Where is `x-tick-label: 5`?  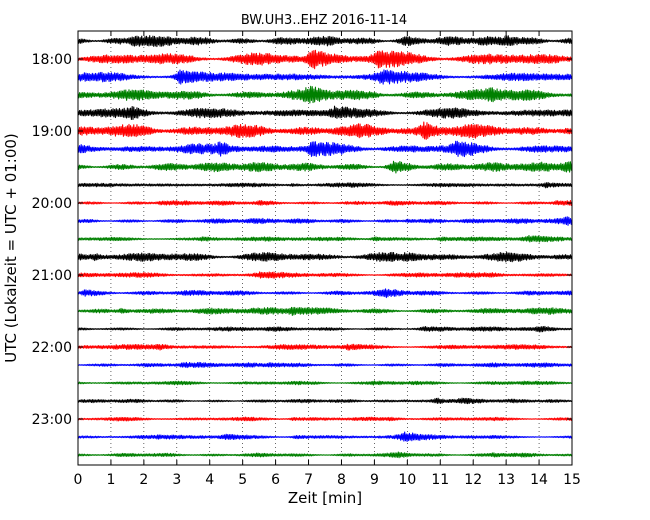 x-tick-label: 5 is located at coordinates (242, 480).